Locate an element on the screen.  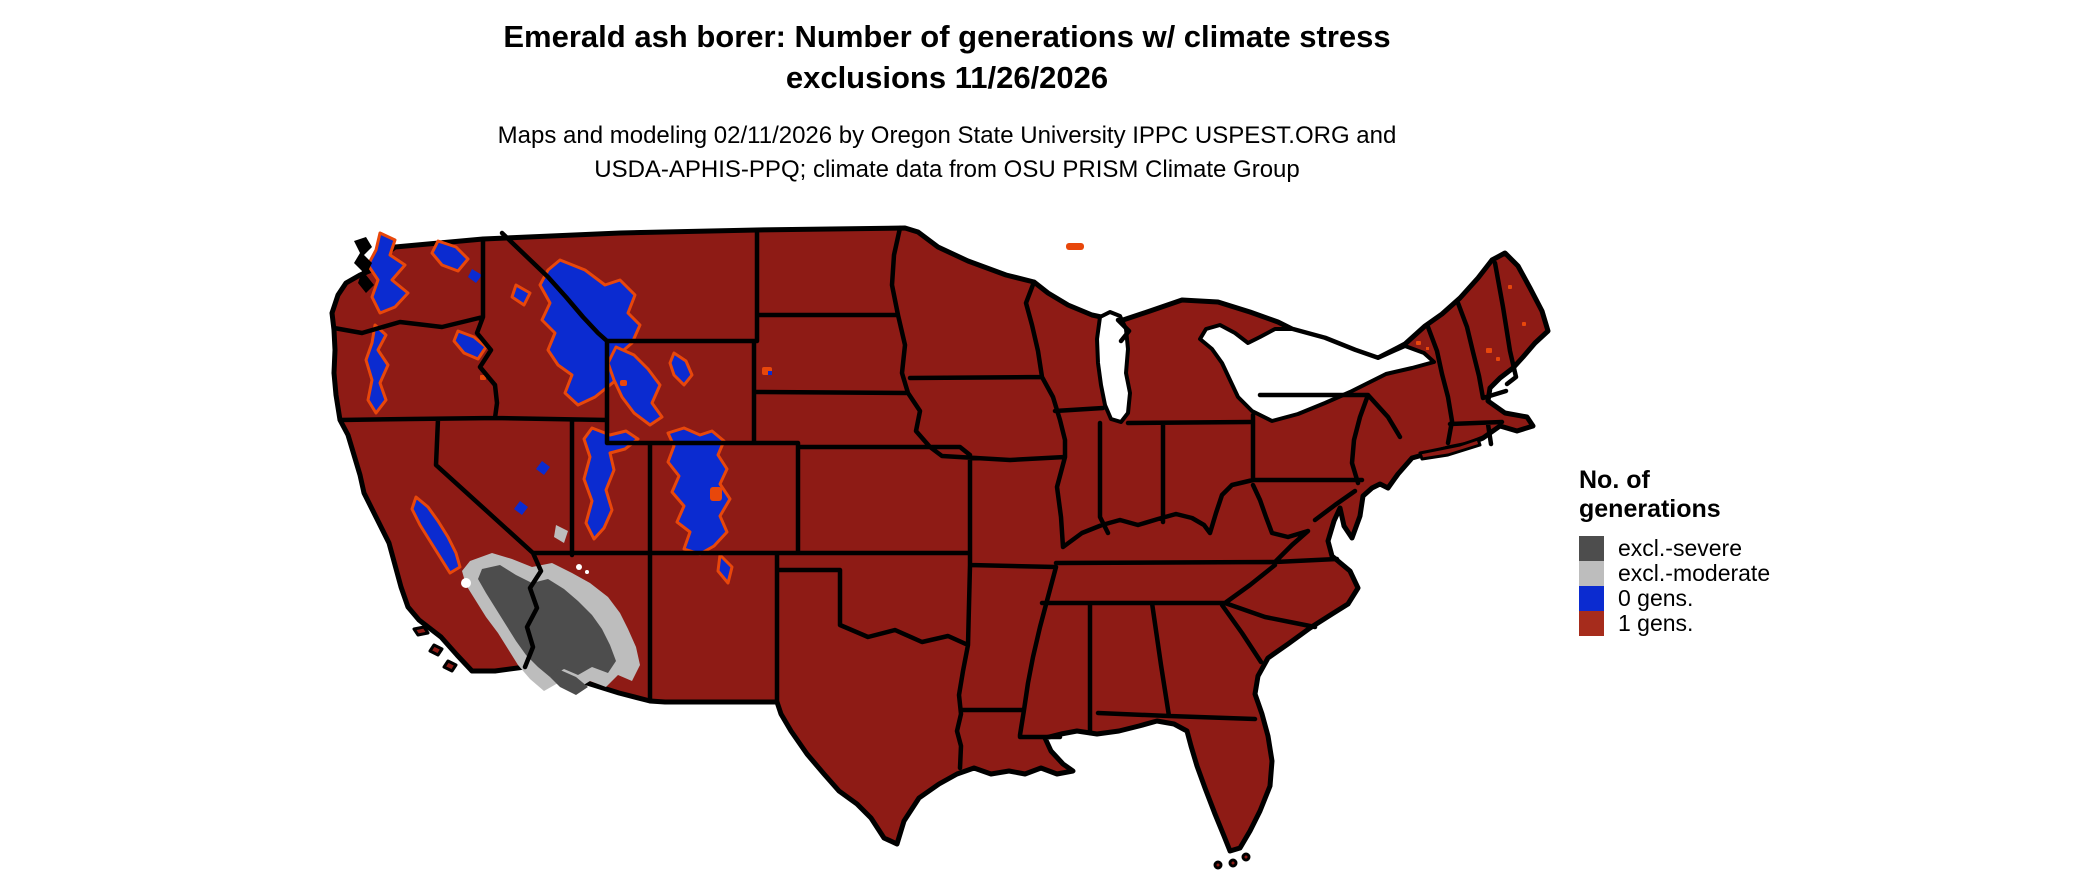
excl-moderate-swatch is located at coordinates (1591, 573).